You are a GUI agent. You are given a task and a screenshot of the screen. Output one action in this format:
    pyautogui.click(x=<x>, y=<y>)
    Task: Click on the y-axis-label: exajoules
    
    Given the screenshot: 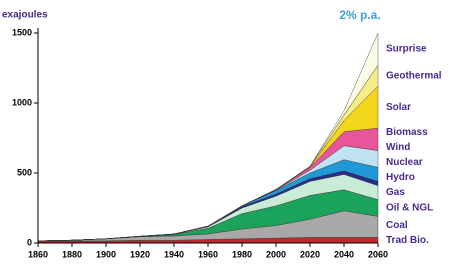 What is the action you would take?
    pyautogui.click(x=25, y=15)
    